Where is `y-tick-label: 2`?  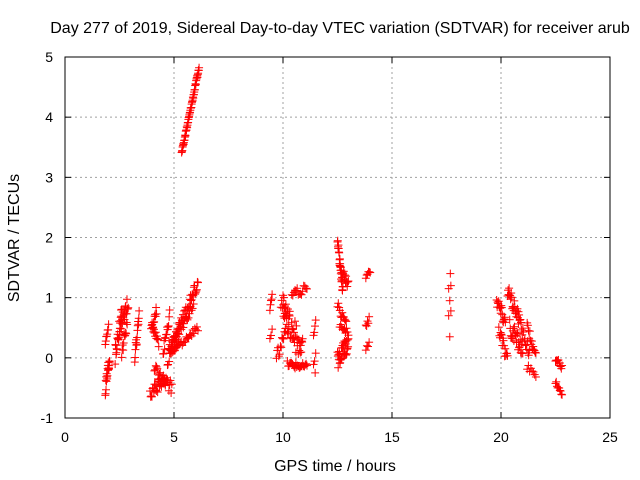 y-tick-label: 2 is located at coordinates (49, 238).